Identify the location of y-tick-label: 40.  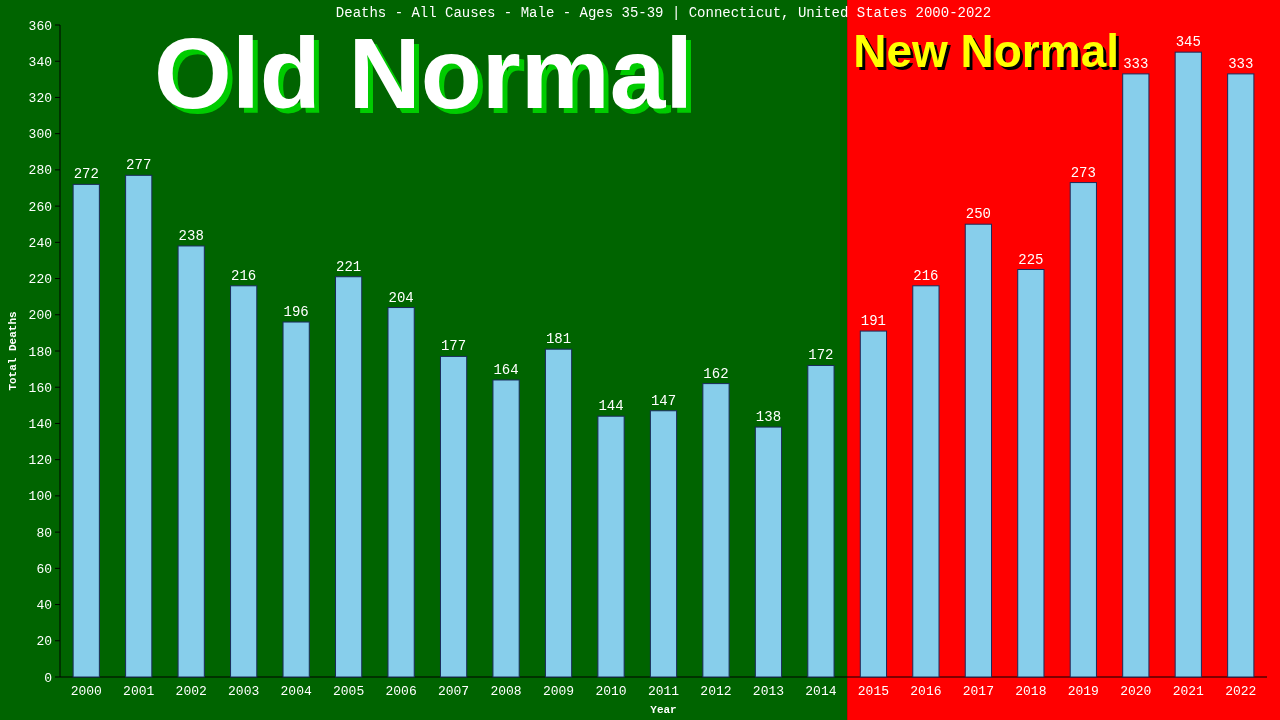
(44, 606).